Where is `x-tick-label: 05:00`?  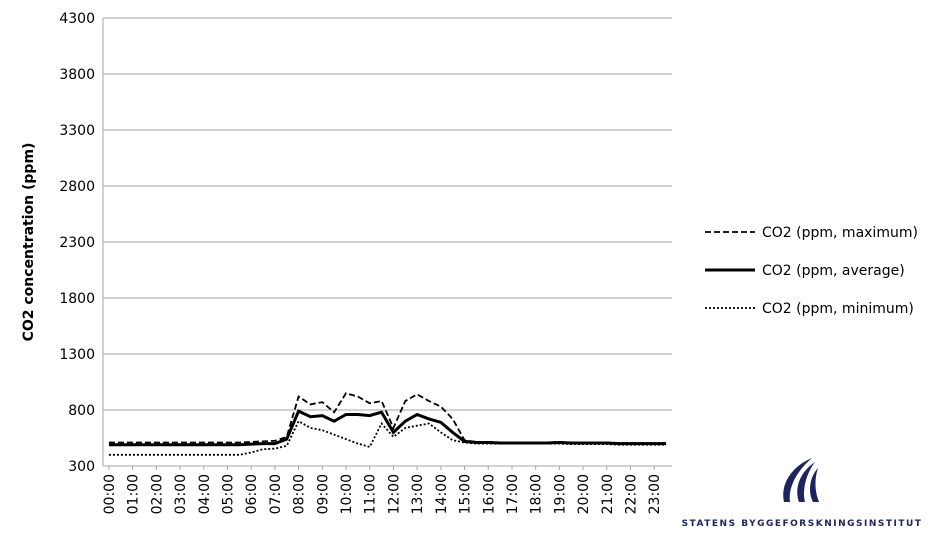 x-tick-label: 05:00 is located at coordinates (228, 494).